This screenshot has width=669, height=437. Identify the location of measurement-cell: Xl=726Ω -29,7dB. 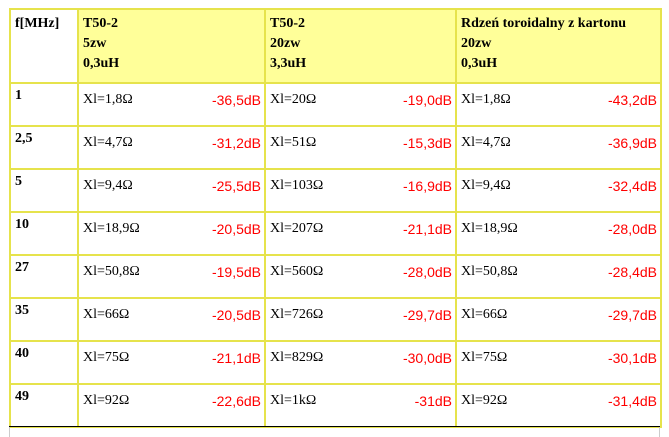
(360, 319).